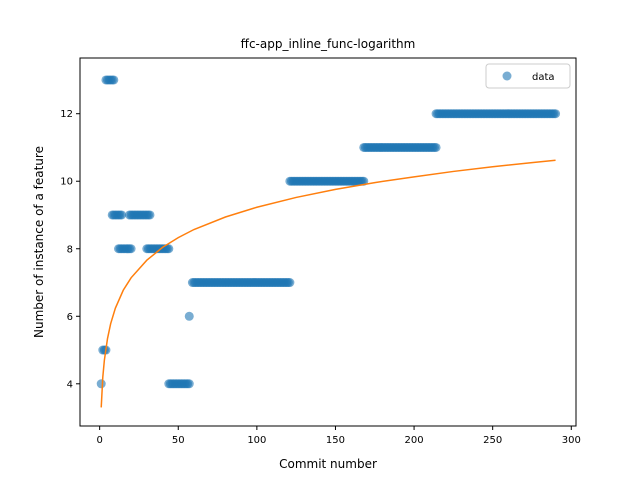  What do you see at coordinates (335, 440) in the screenshot?
I see `x-tick-label: 150` at bounding box center [335, 440].